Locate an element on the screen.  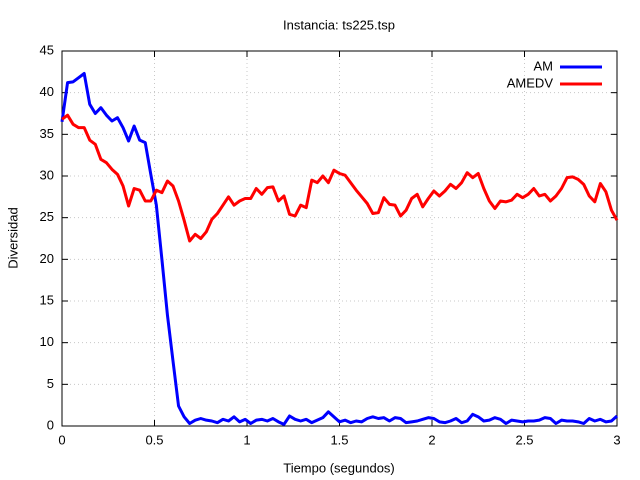
y-tick-label: 5 is located at coordinates (50, 383).